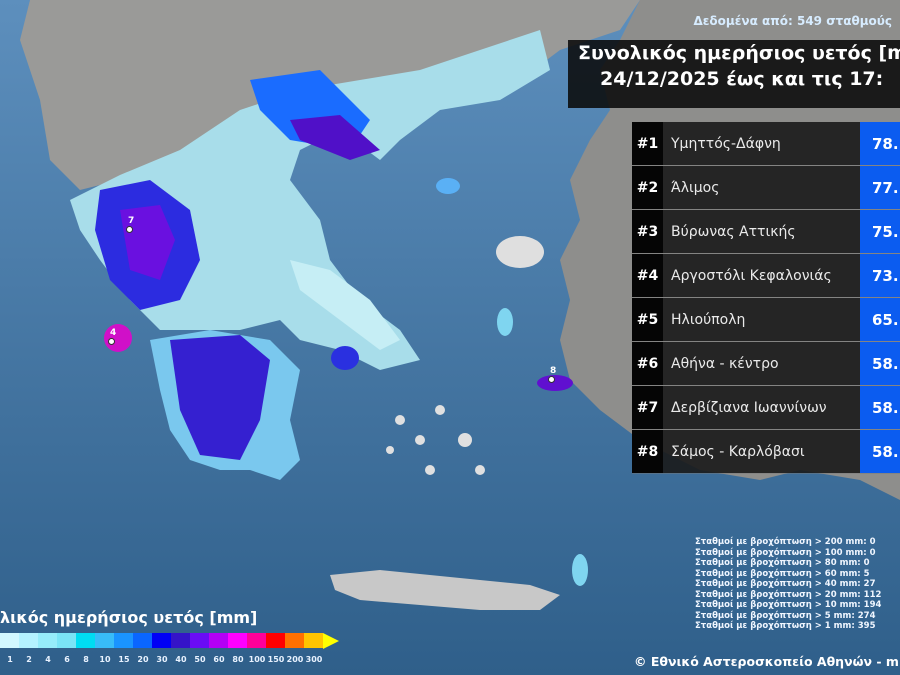 This screenshot has height=675, width=900. I want to click on table-row: #2 Άλιμος 77., so click(766, 188).